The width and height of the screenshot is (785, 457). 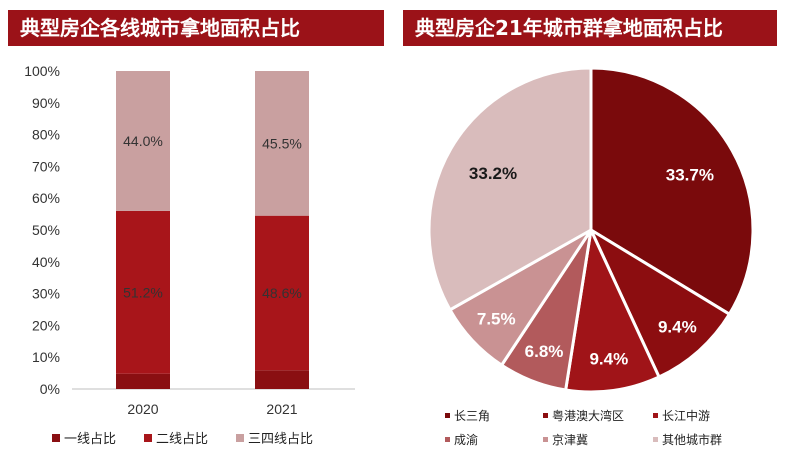 I want to click on y-tick-label: 30%, so click(x=46, y=294).